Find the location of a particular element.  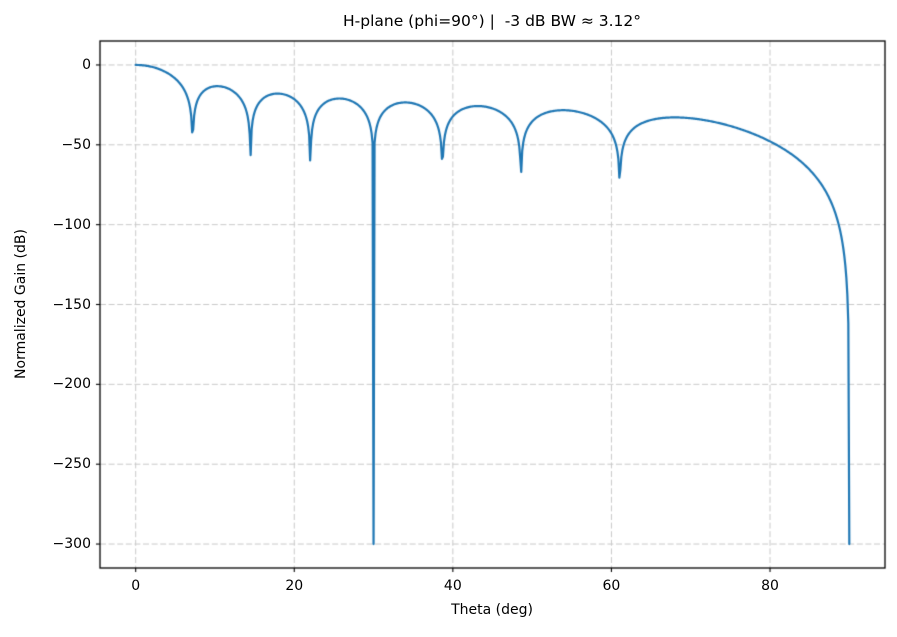

x-axis-label: Theta (deg) is located at coordinates (492, 610).